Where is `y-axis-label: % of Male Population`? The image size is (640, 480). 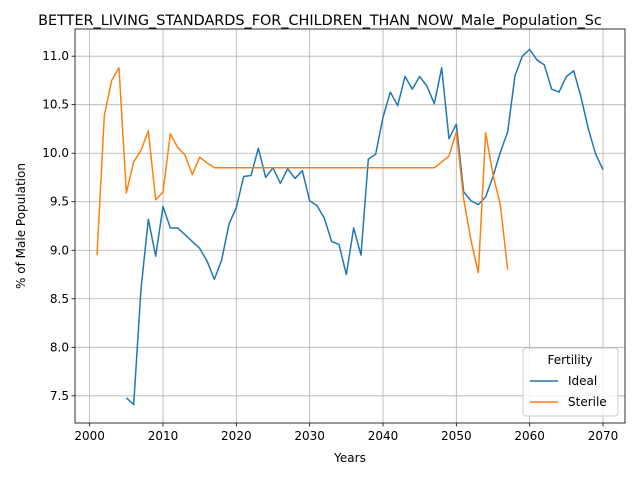
y-axis-label: % of Male Population is located at coordinates (21, 226).